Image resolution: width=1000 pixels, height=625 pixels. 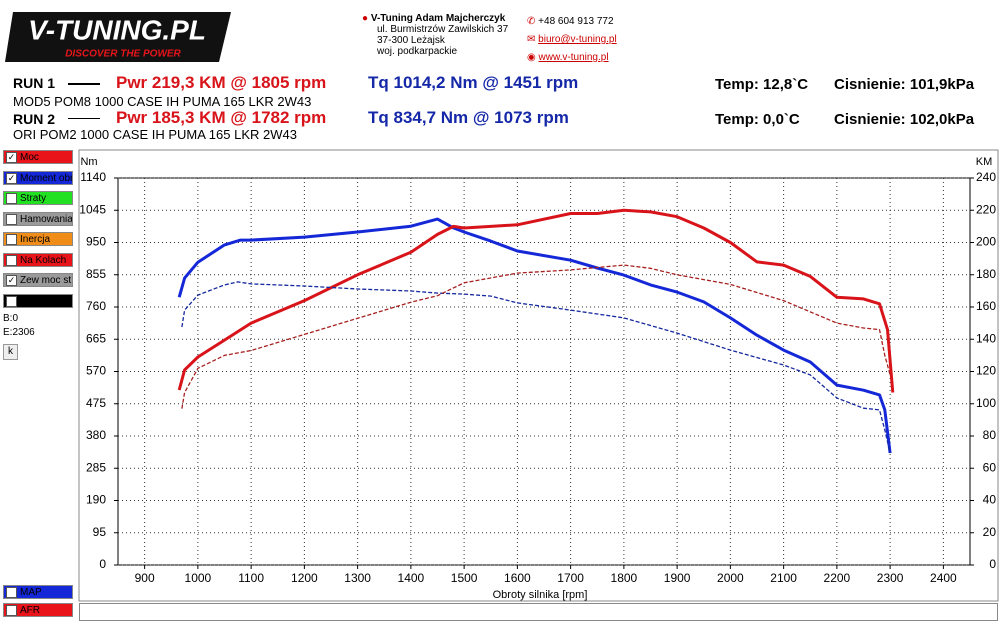 What do you see at coordinates (986, 209) in the screenshot?
I see `y2-tick-label: 220` at bounding box center [986, 209].